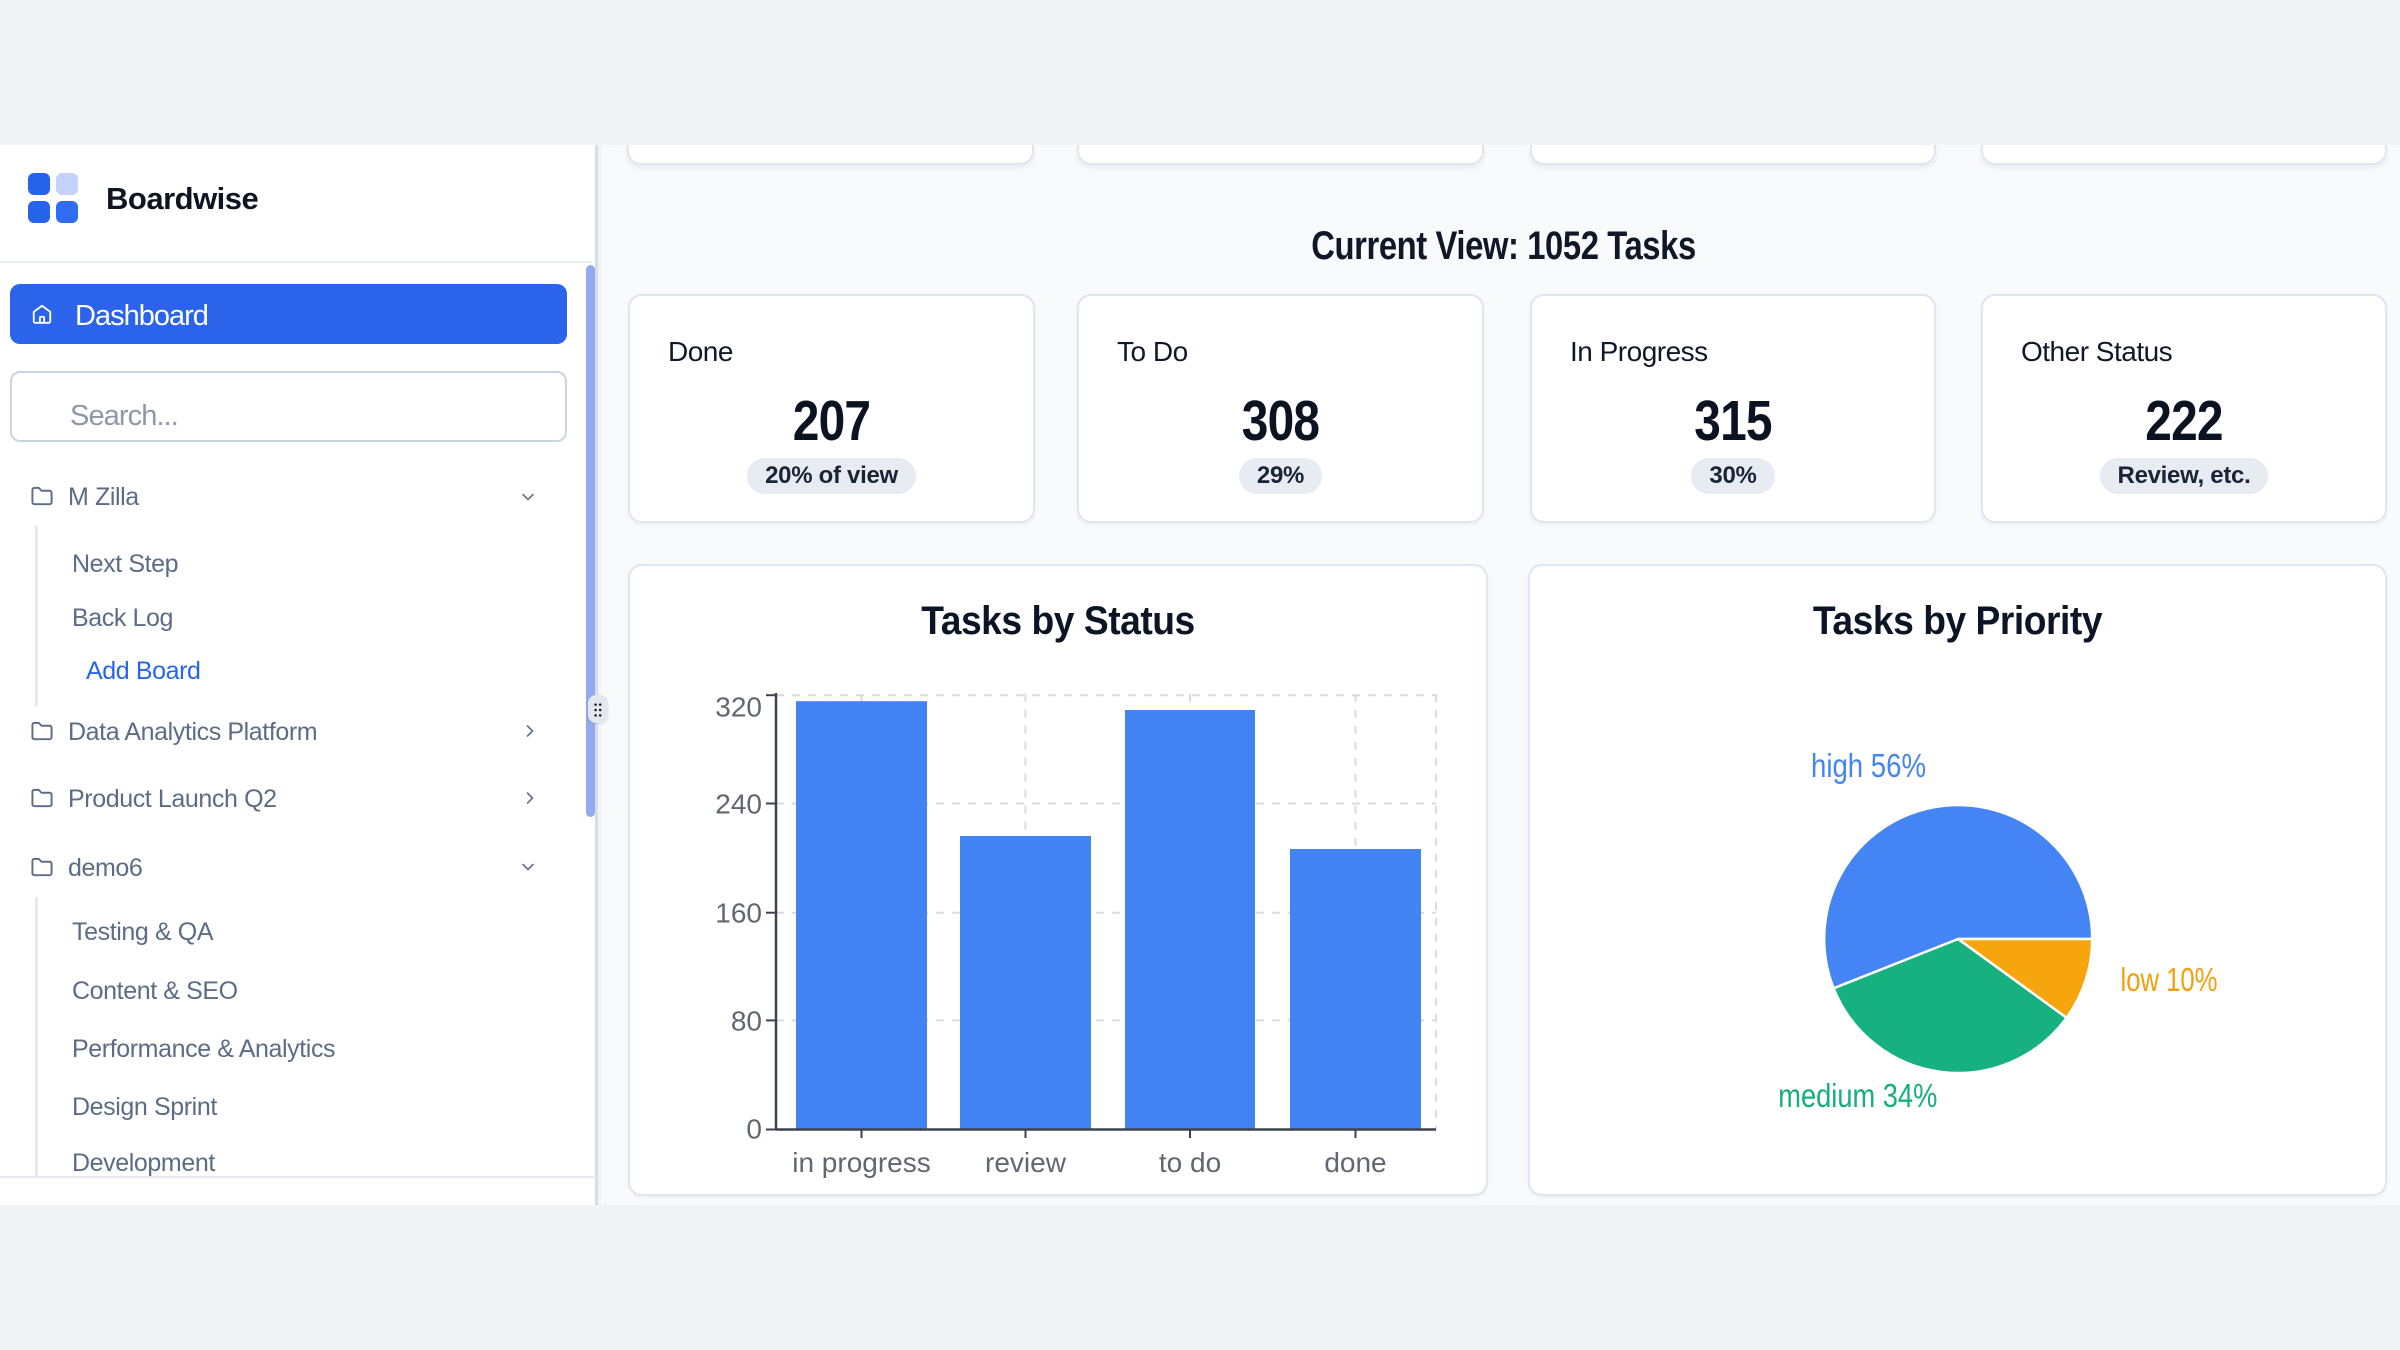 This screenshot has height=1350, width=2400. I want to click on svg-text: to do, so click(1190, 1162).